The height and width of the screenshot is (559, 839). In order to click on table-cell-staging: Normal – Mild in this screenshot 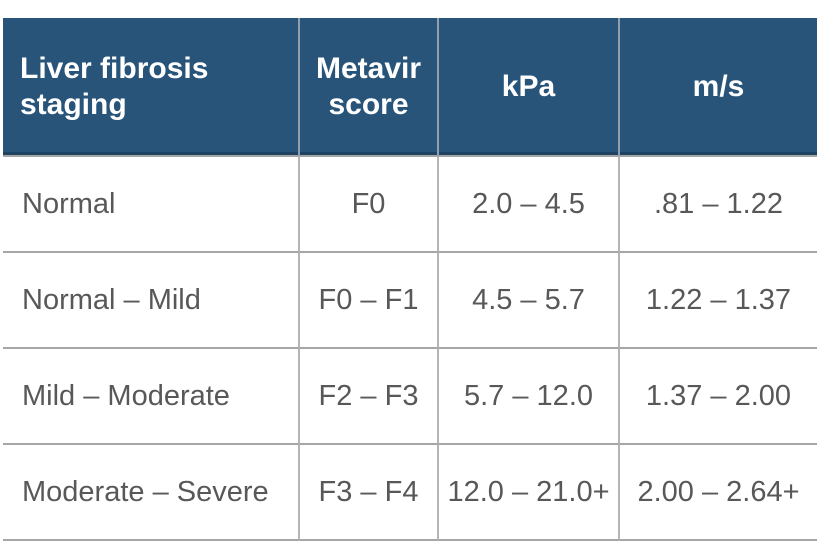, I will do `click(151, 301)`.